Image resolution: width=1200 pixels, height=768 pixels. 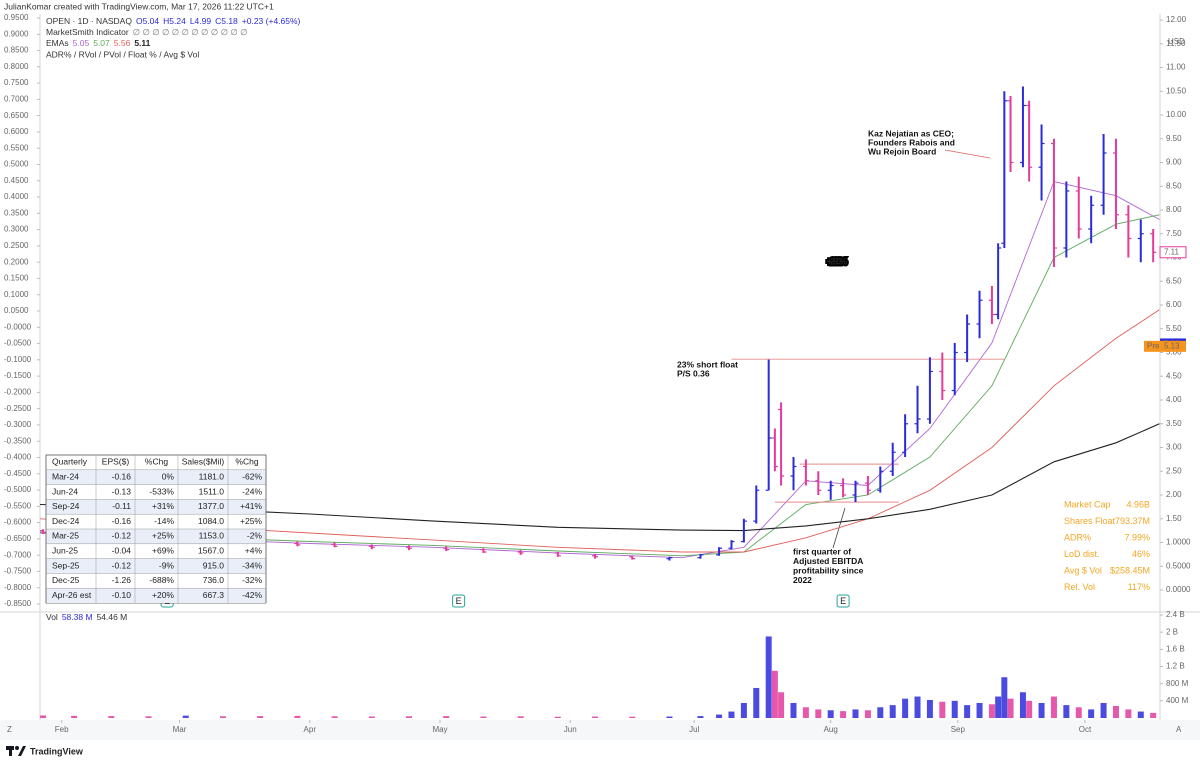 What do you see at coordinates (16, 196) in the screenshot?
I see `y2-tick-label: 0.4000` at bounding box center [16, 196].